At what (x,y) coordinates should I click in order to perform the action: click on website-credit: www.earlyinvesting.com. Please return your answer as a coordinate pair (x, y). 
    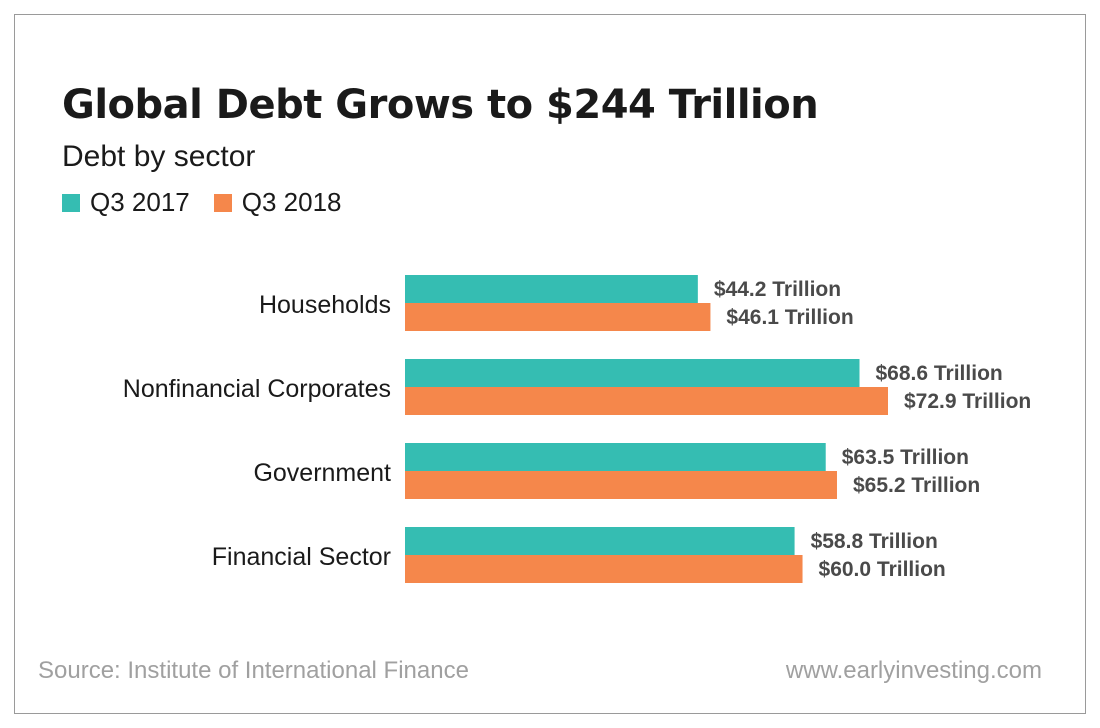
    Looking at the image, I should click on (913, 670).